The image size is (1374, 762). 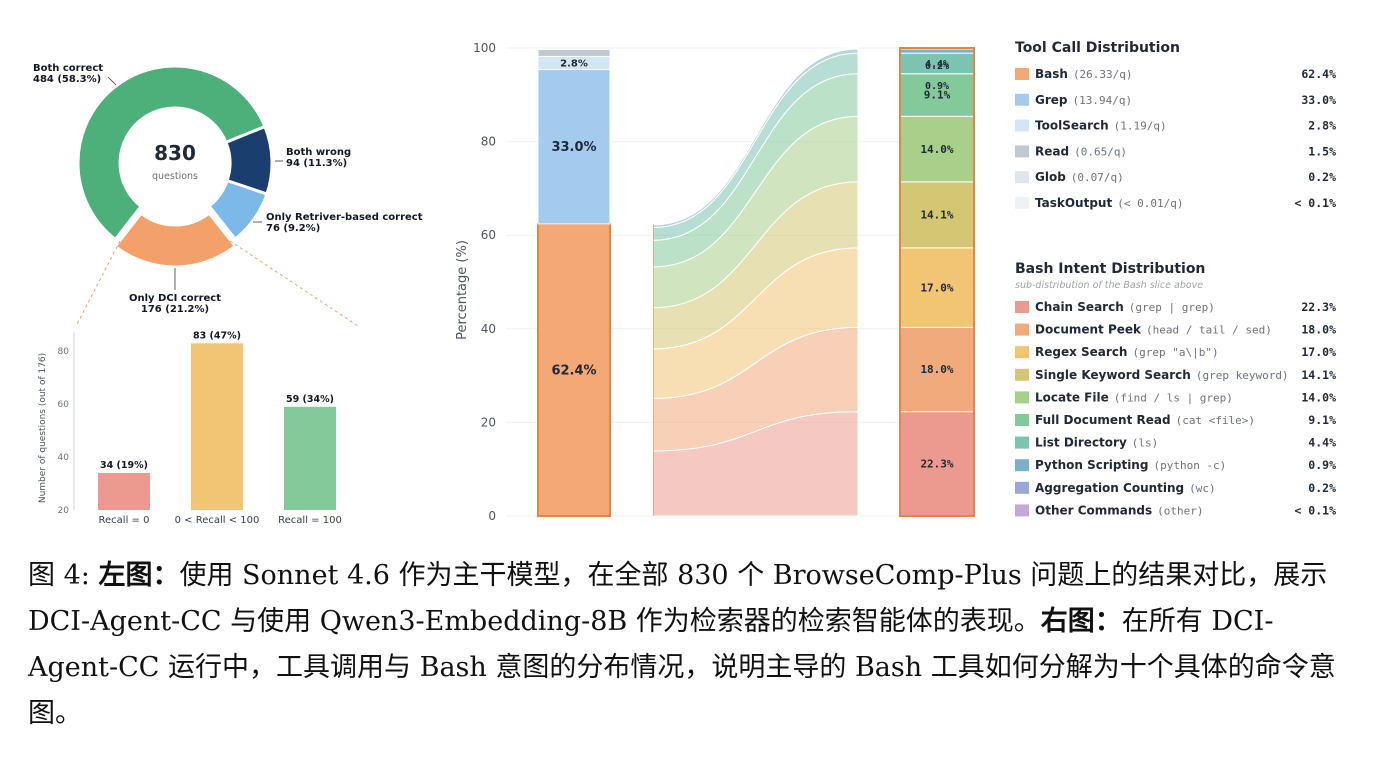 What do you see at coordinates (1079, 307) in the screenshot?
I see `legend-item-name: Chain Search` at bounding box center [1079, 307].